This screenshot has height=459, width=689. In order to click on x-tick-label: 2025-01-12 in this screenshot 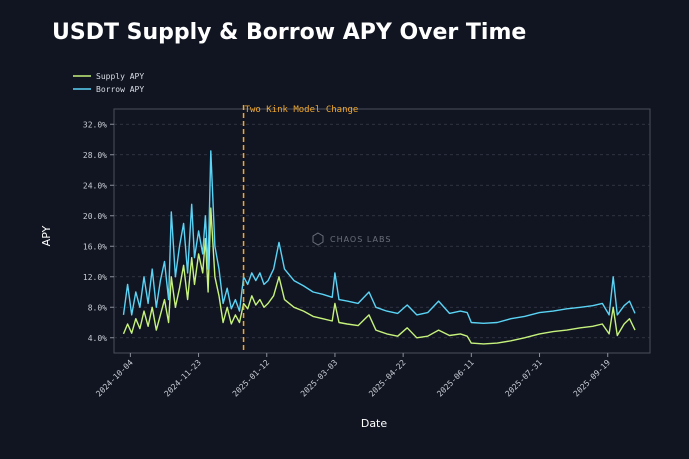, I will do `click(251, 378)`.